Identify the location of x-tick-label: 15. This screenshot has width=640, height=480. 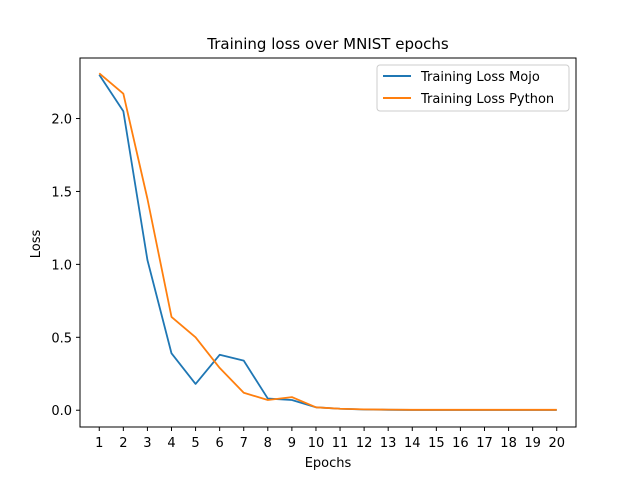
(436, 443).